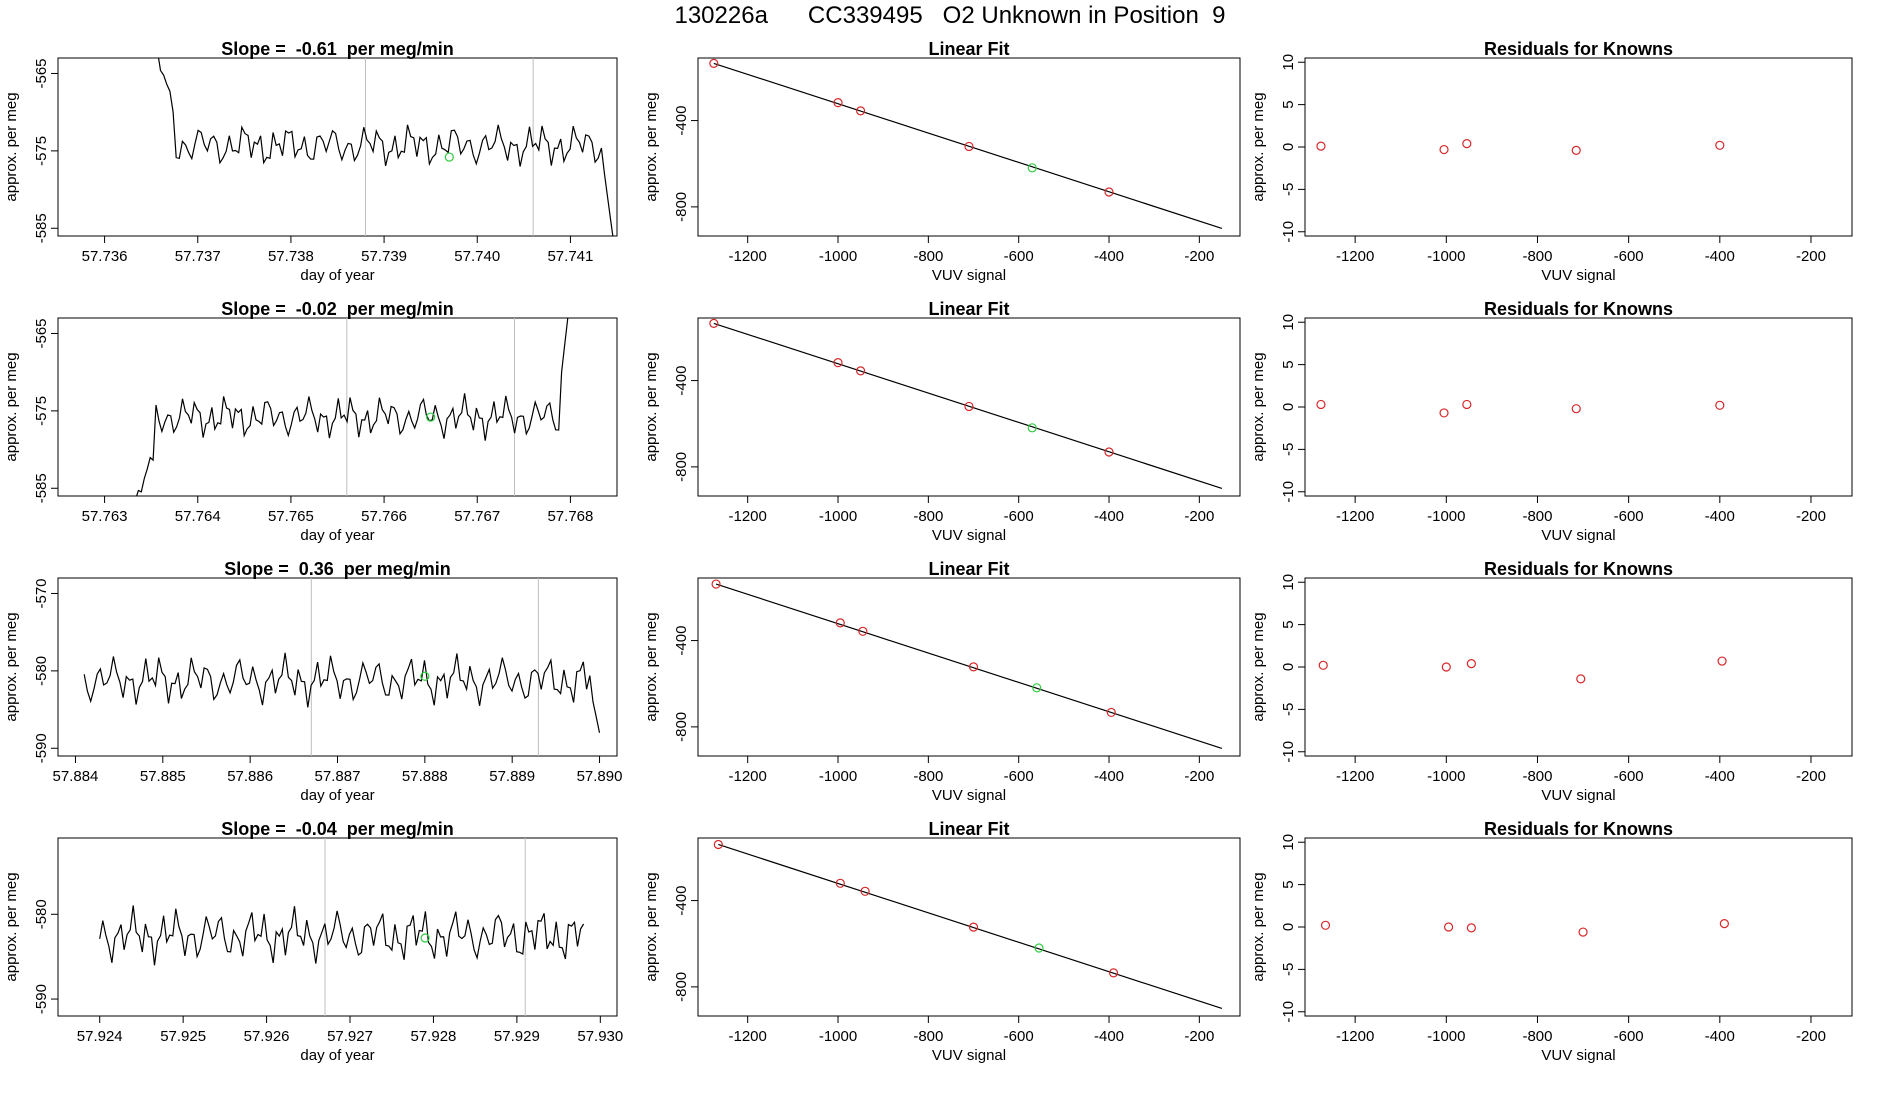 This screenshot has width=1900, height=1100. Describe the element at coordinates (477, 256) in the screenshot. I see `x-tick-label: 57.740` at that location.